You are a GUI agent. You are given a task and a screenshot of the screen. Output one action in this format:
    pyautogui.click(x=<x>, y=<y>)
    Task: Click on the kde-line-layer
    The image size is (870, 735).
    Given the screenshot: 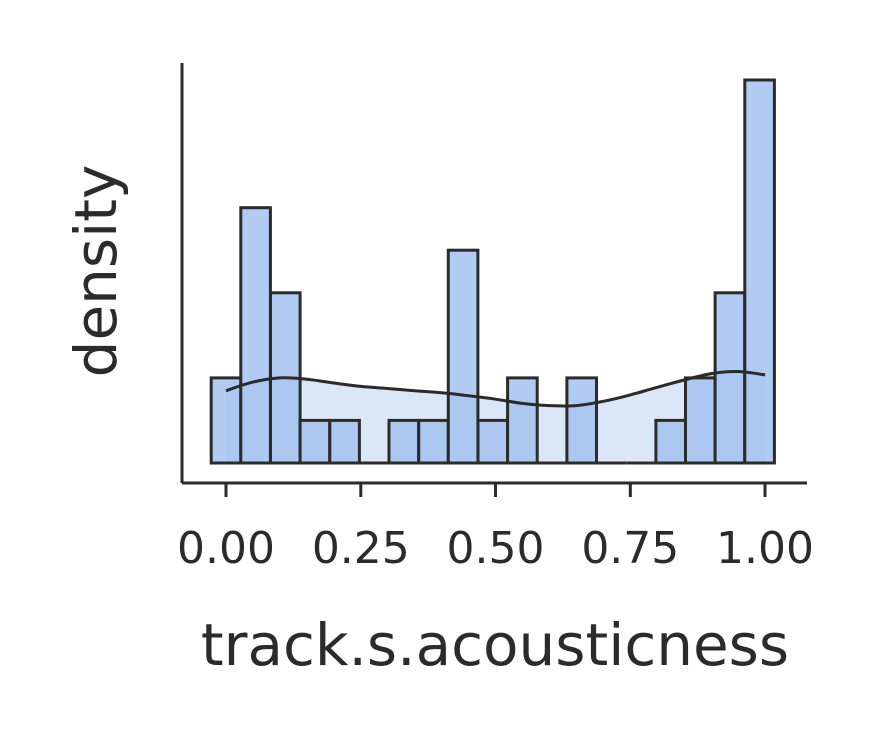 What is the action you would take?
    pyautogui.click(x=495, y=388)
    